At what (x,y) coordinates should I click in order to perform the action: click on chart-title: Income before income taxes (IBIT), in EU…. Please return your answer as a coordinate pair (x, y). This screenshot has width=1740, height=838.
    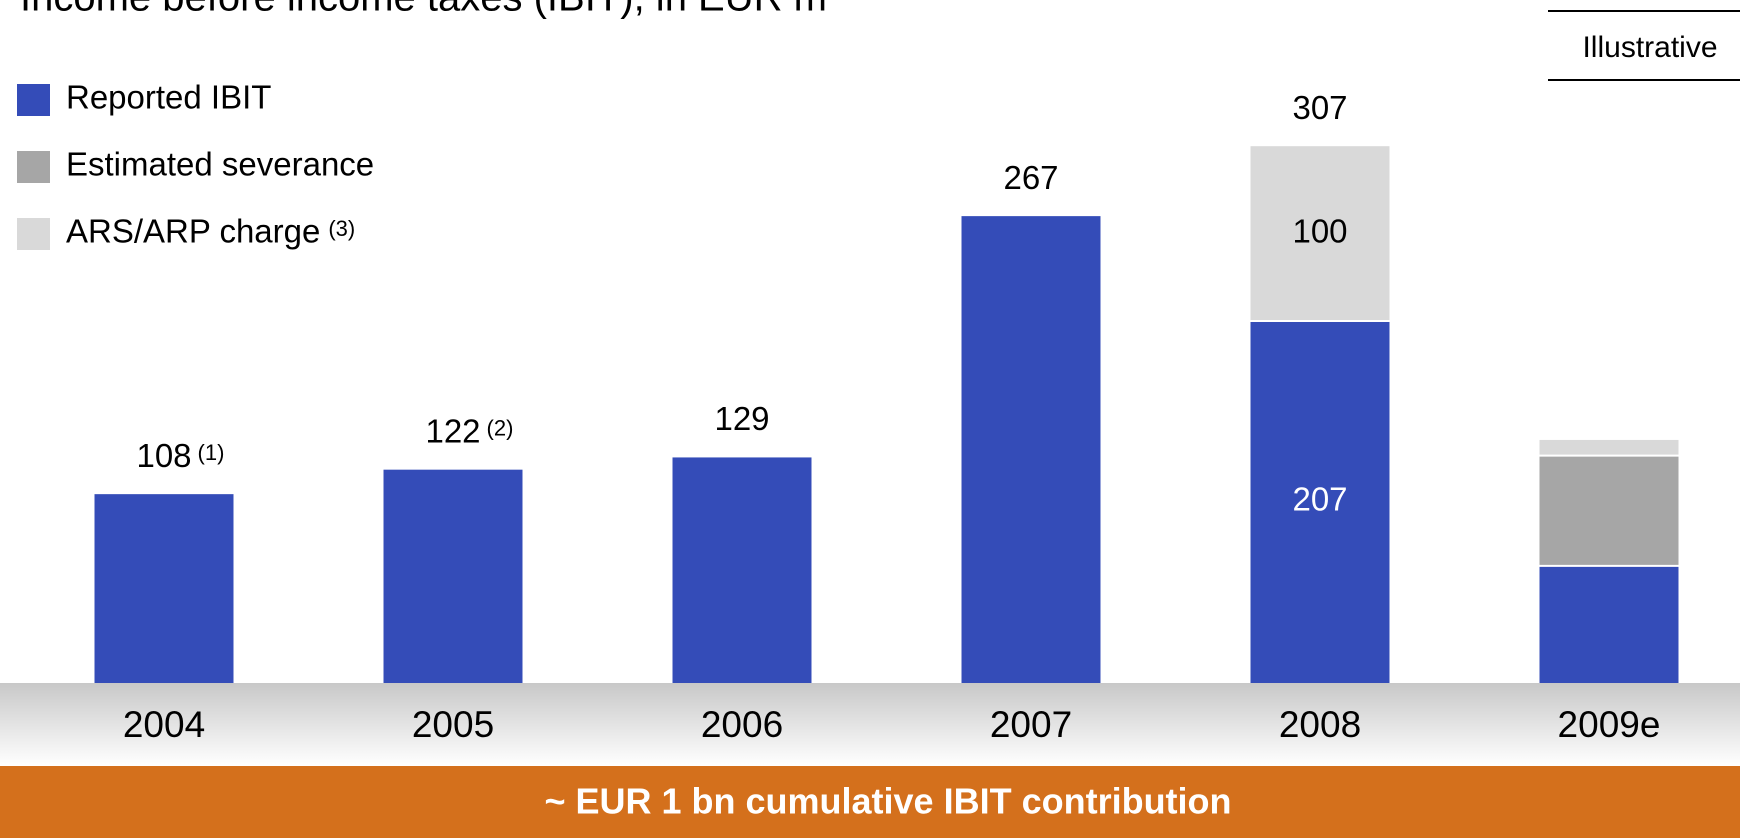
    Looking at the image, I should click on (423, 10).